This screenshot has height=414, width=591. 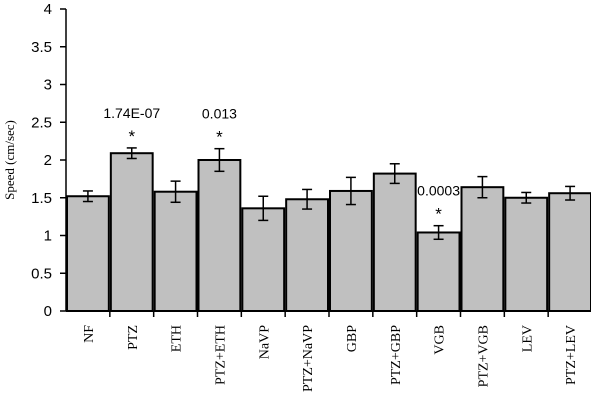 What do you see at coordinates (351, 250) in the screenshot?
I see `bar-gbp` at bounding box center [351, 250].